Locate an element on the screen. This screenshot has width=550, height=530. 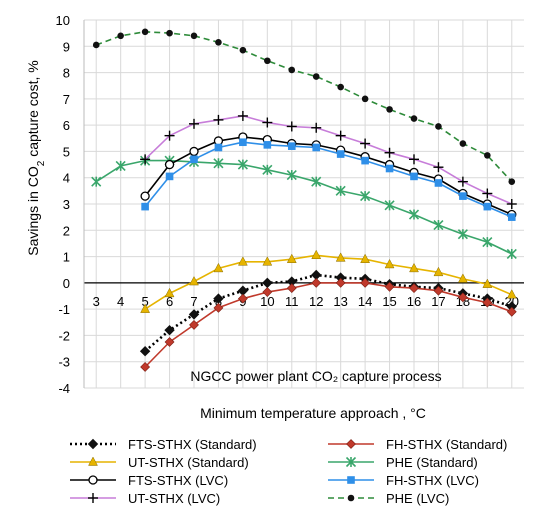
x-tick-label: 14 is located at coordinates (365, 301).